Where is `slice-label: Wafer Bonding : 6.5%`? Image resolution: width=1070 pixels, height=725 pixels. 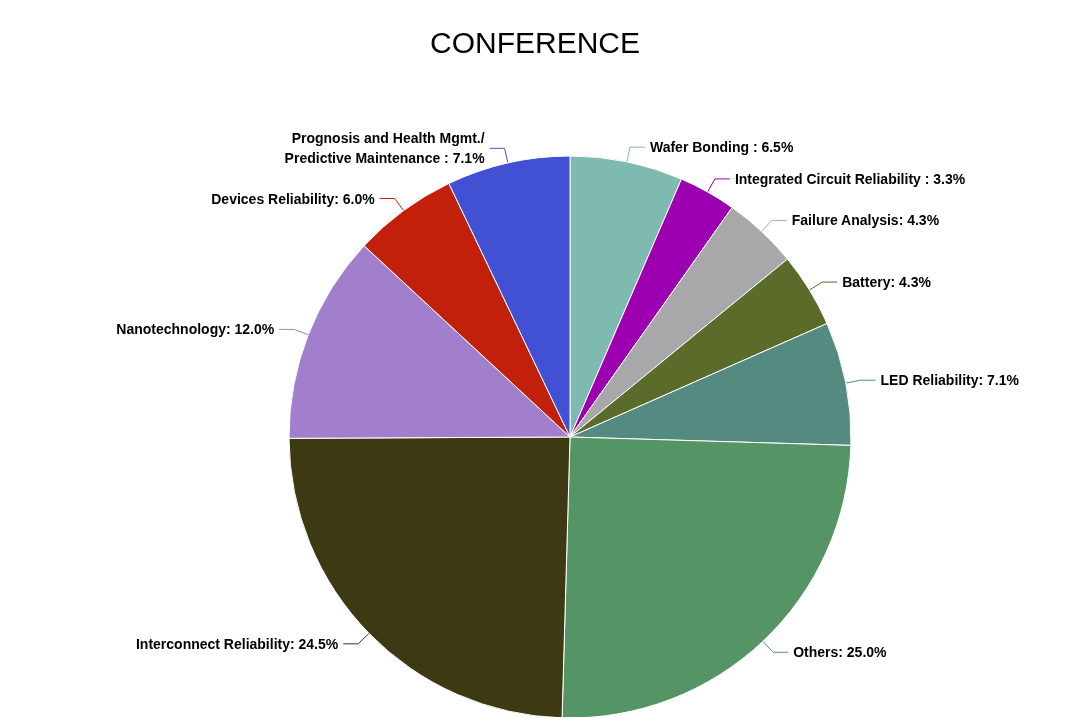
slice-label: Wafer Bonding : 6.5% is located at coordinates (721, 147).